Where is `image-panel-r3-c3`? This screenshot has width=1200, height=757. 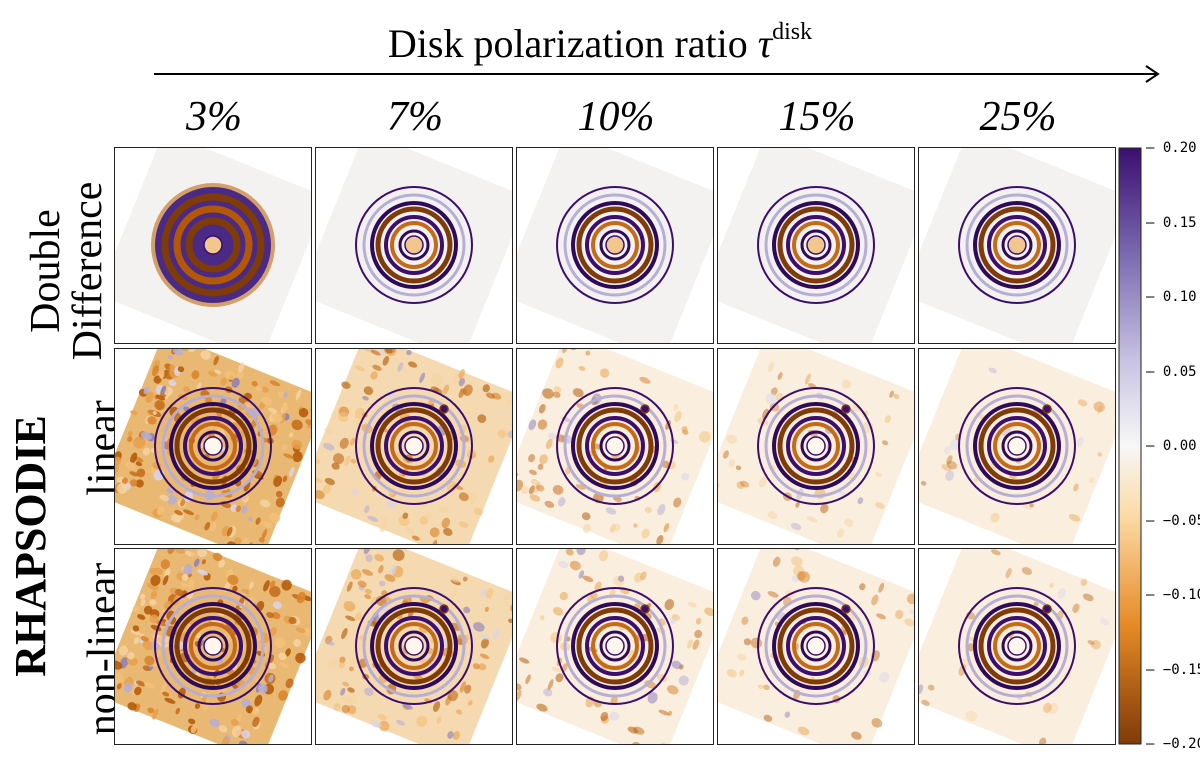
image-panel-r3-c3 is located at coordinates (615, 646).